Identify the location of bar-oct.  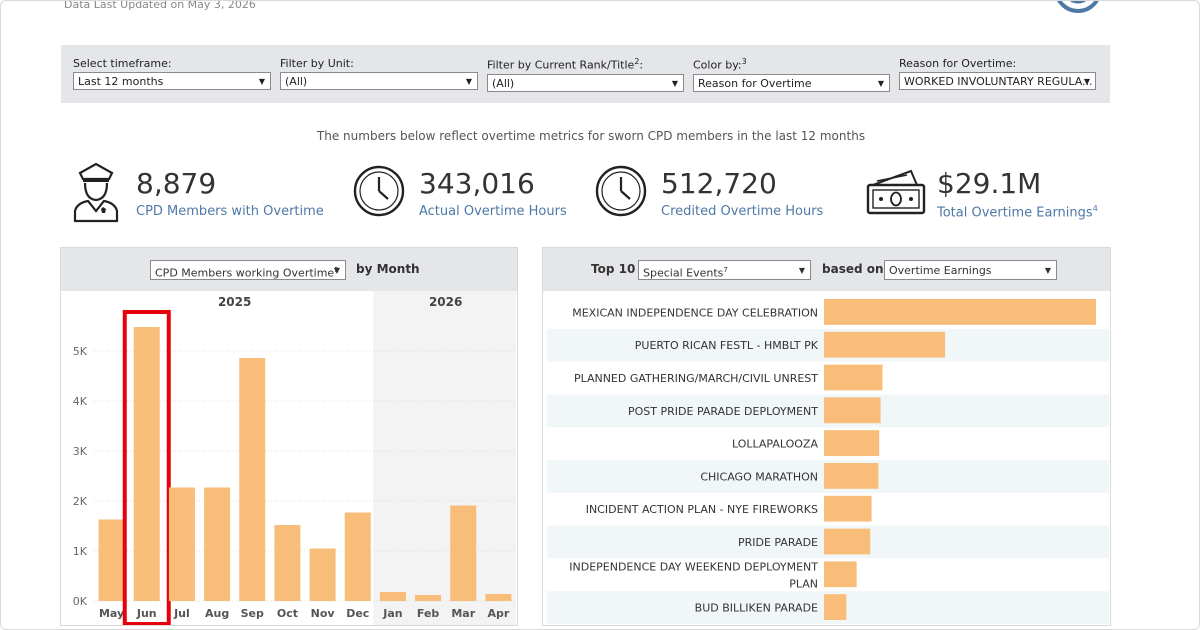
(287, 563).